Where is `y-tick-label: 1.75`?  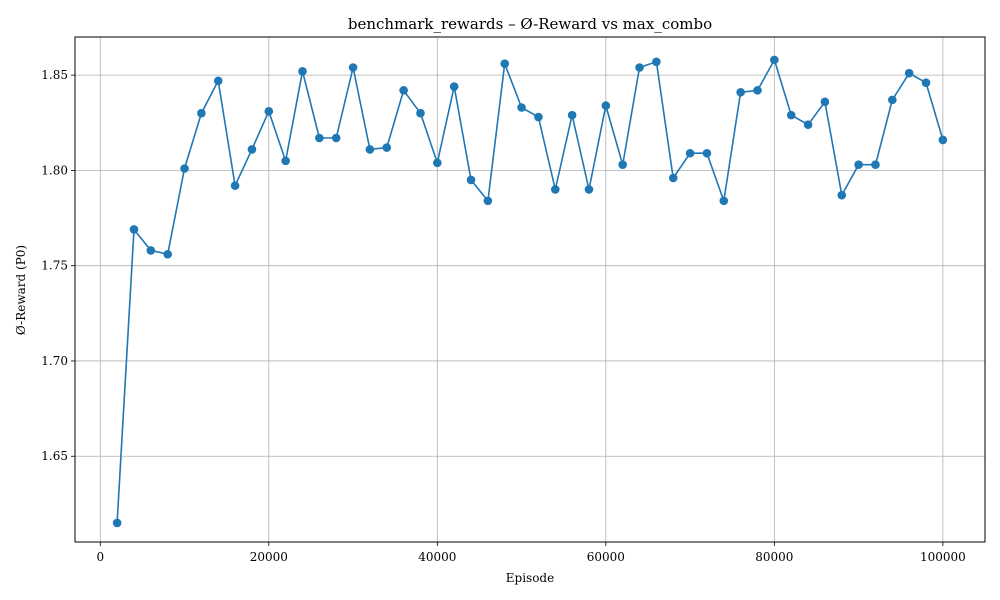
y-tick-label: 1.75 is located at coordinates (54, 266).